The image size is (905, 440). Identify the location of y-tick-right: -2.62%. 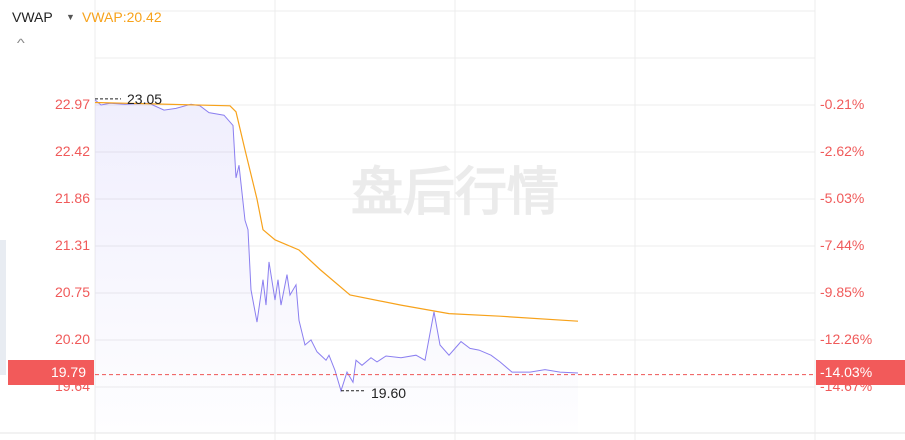
(842, 151).